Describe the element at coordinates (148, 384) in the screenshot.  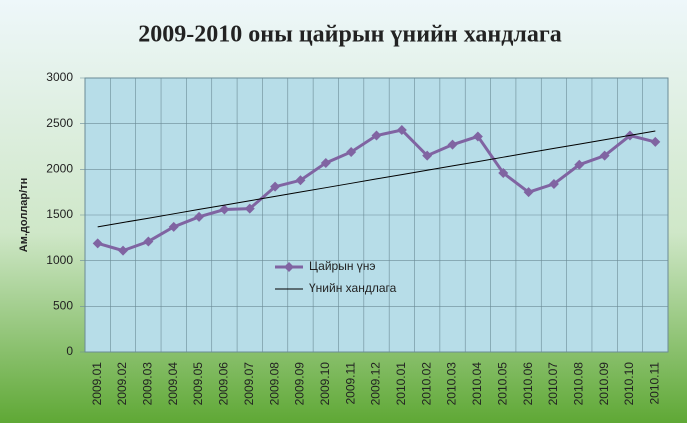
I see `x-tick-label: 2009.03` at that location.